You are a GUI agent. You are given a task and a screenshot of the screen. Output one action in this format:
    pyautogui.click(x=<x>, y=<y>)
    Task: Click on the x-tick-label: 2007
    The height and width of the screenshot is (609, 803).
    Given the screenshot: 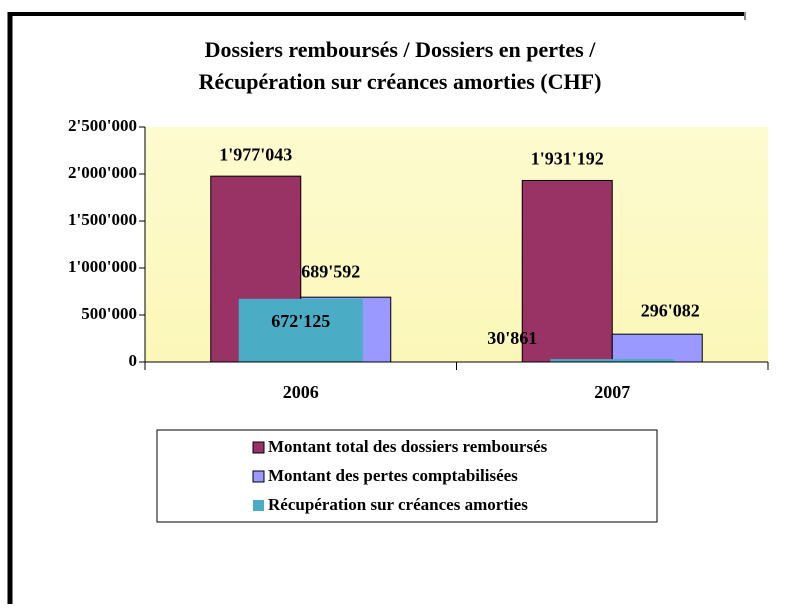 What is the action you would take?
    pyautogui.click(x=612, y=392)
    